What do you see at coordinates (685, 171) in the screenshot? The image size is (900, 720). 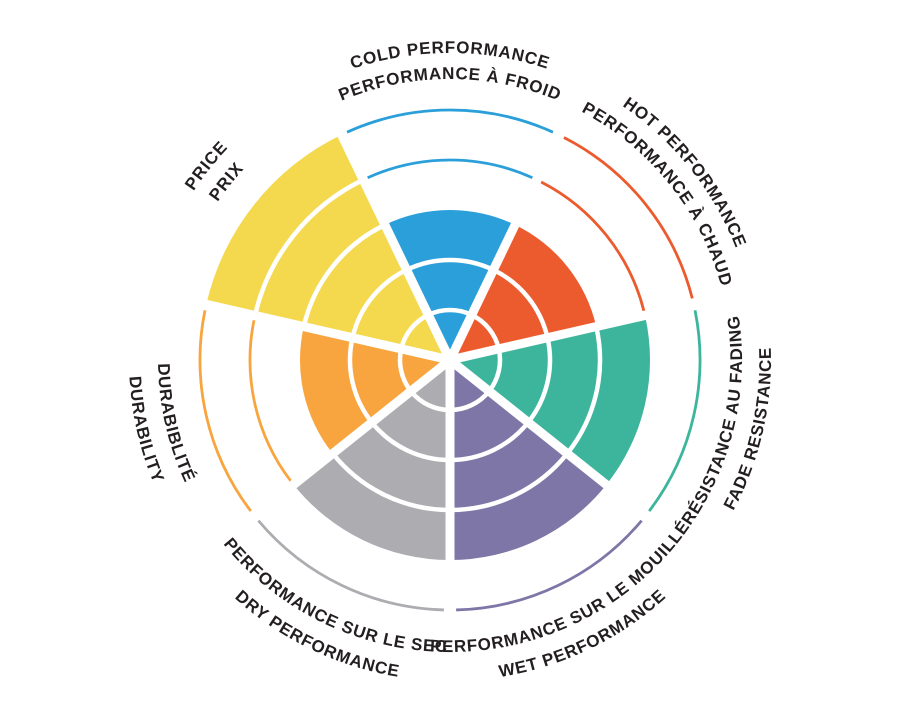 I see `sector-hot-label-line1: HOT PERFORMANCE` at bounding box center [685, 171].